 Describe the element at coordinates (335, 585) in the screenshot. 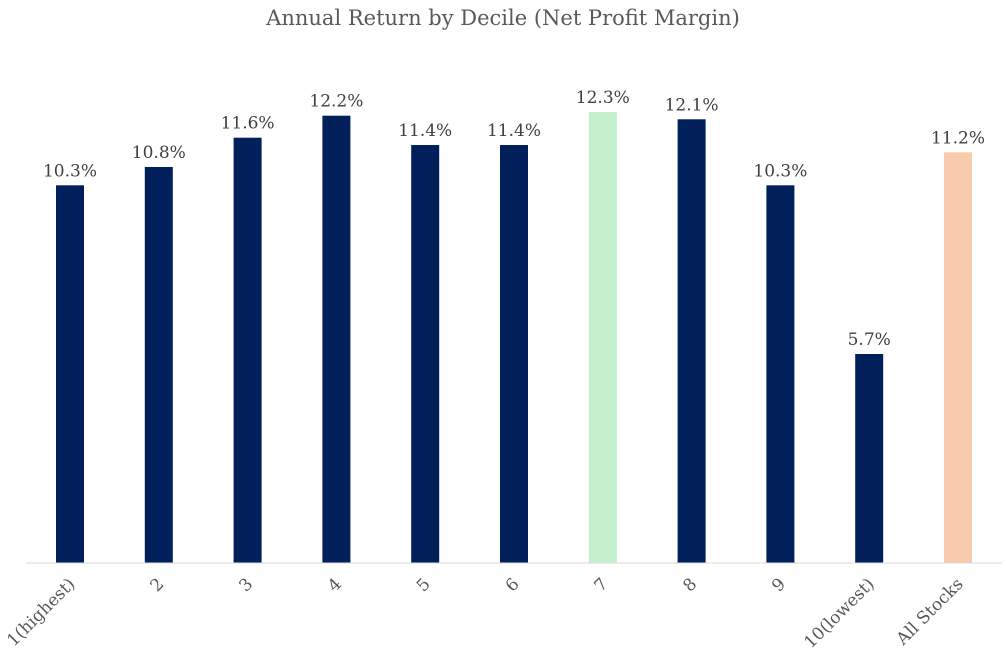

I see `x-tick-label-4: 4` at that location.